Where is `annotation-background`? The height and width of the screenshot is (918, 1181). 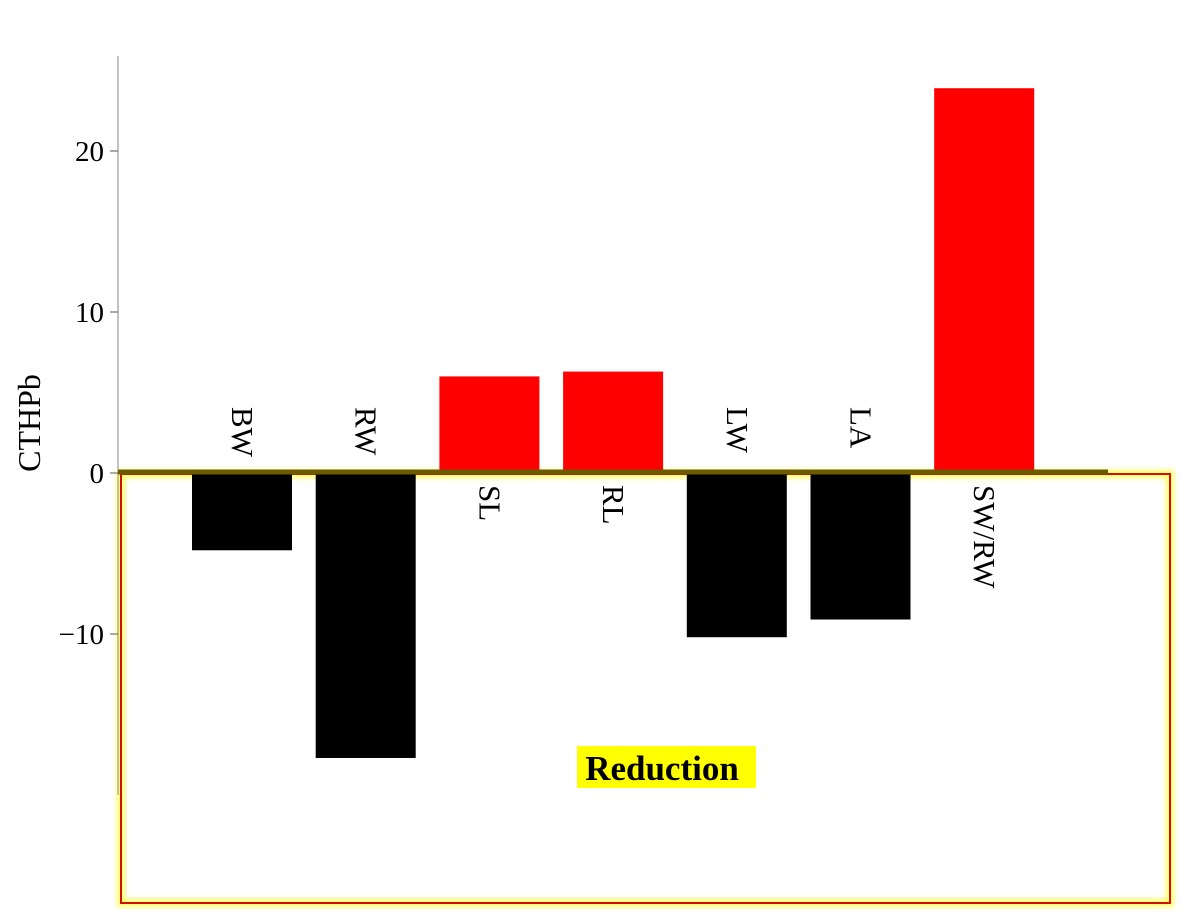 annotation-background is located at coordinates (666, 767).